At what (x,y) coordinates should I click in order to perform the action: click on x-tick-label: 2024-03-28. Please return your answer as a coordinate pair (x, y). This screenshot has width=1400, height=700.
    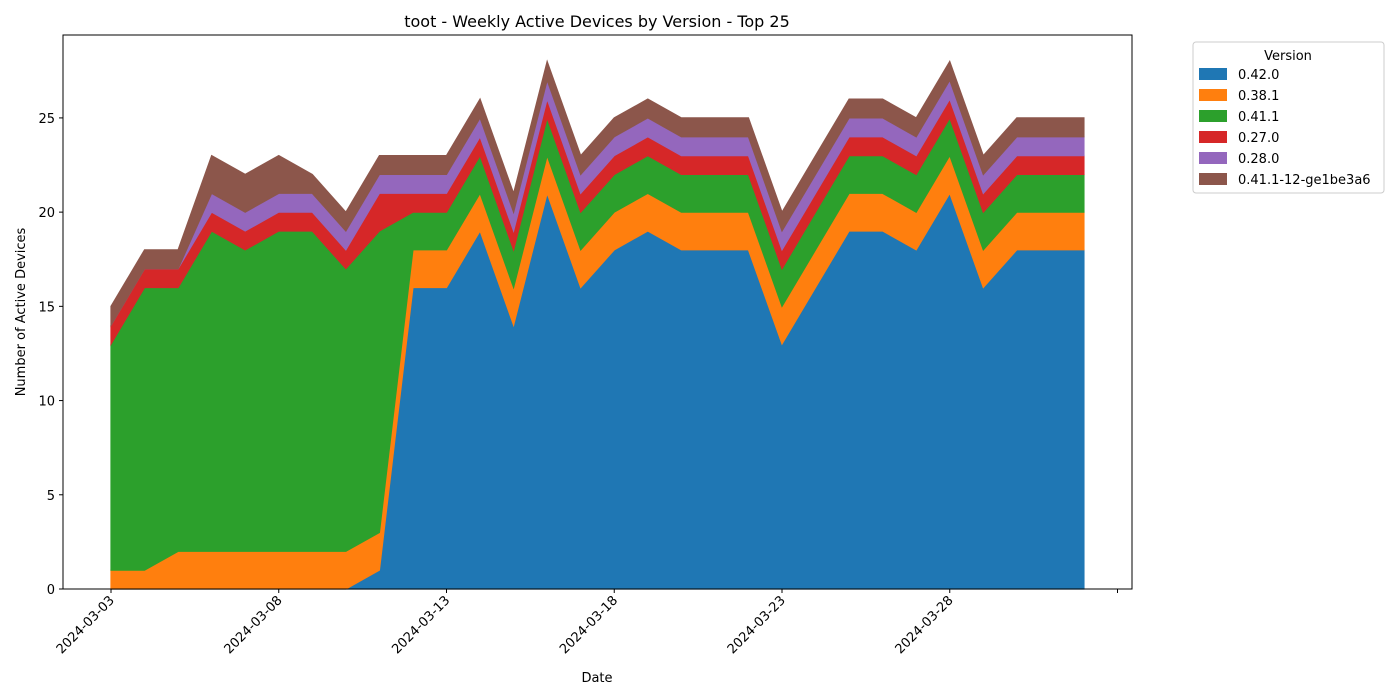
    Looking at the image, I should click on (925, 625).